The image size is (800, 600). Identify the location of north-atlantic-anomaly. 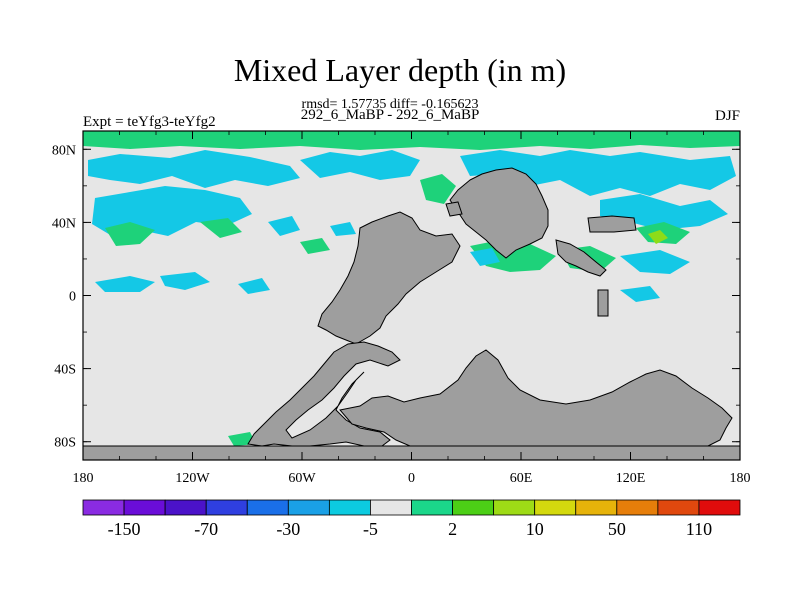
(360, 165).